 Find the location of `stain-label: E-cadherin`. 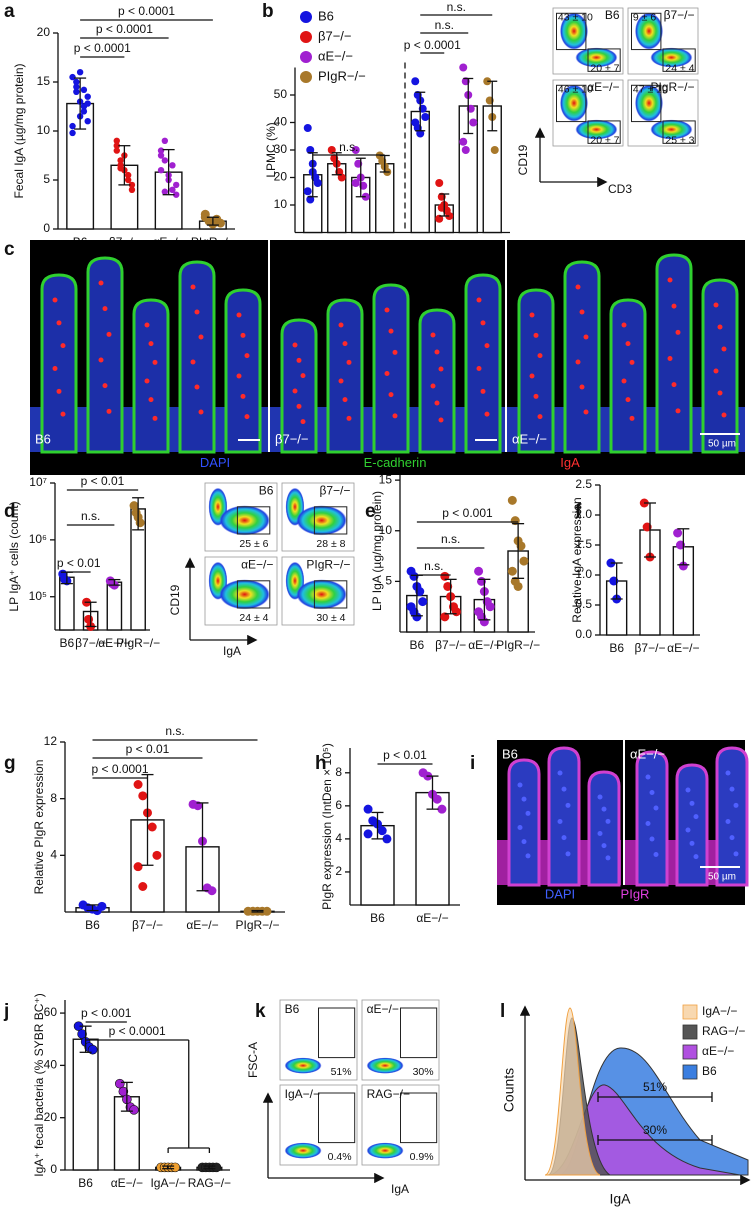

stain-label: E-cadherin is located at coordinates (395, 462).